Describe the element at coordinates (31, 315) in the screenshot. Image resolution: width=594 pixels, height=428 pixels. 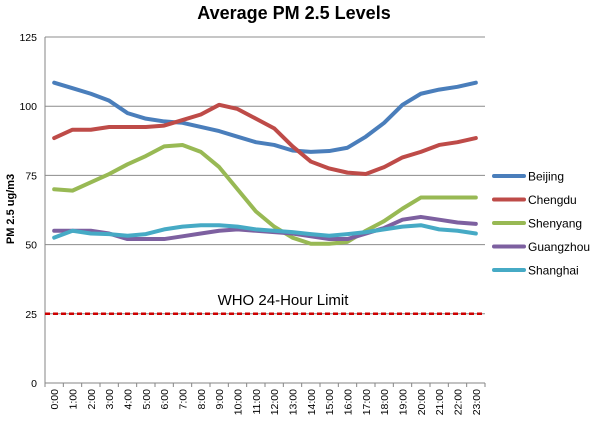
I see `y-tick-label: 25` at that location.